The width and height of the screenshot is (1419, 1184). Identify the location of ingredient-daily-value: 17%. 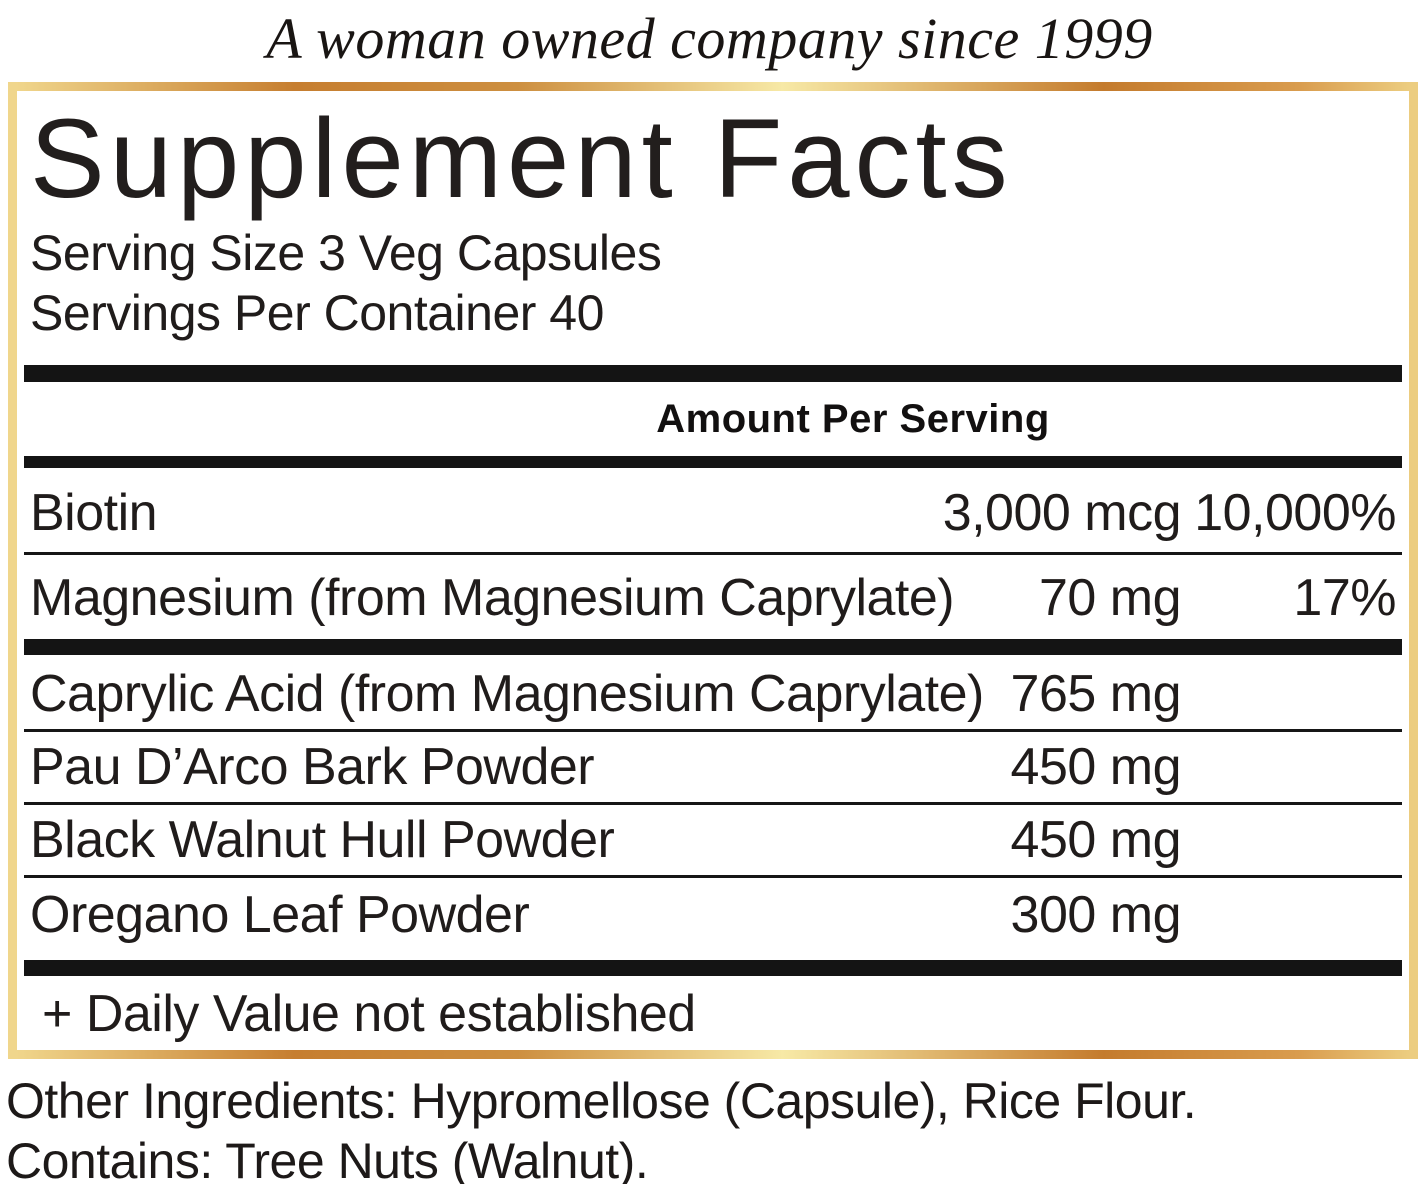
(1344, 598).